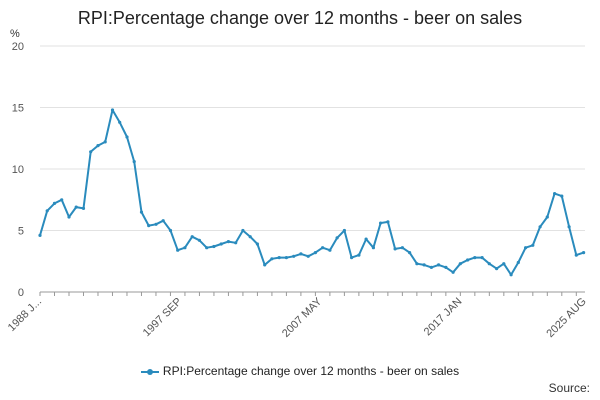 The image size is (600, 400). What do you see at coordinates (569, 388) in the screenshot?
I see `source-label: Source:` at bounding box center [569, 388].